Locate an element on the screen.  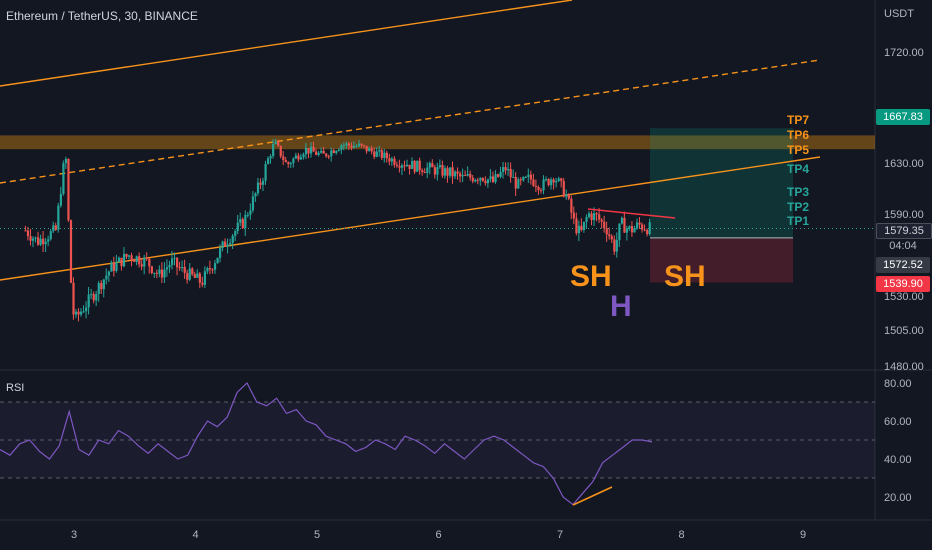
time-tick-label: 4 is located at coordinates (195, 535).